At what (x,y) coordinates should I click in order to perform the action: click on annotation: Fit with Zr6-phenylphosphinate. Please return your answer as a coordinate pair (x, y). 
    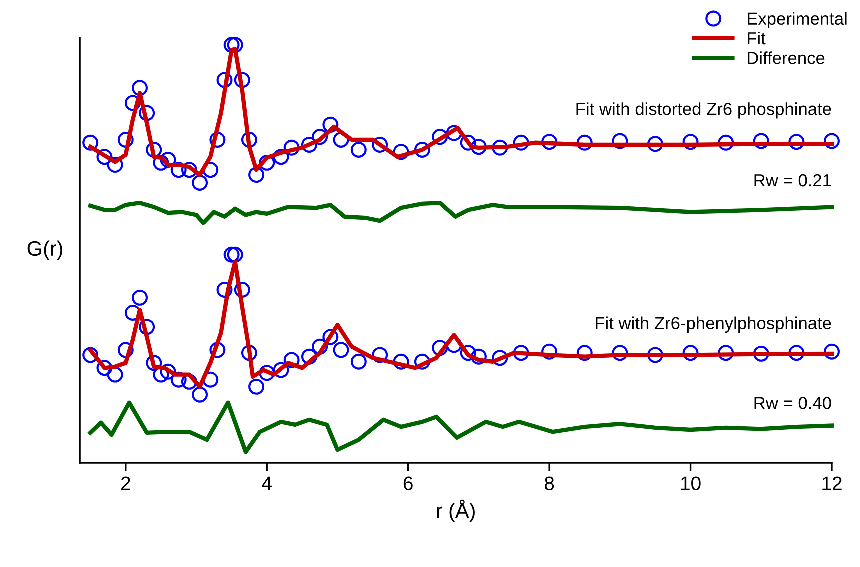
    Looking at the image, I should click on (714, 324).